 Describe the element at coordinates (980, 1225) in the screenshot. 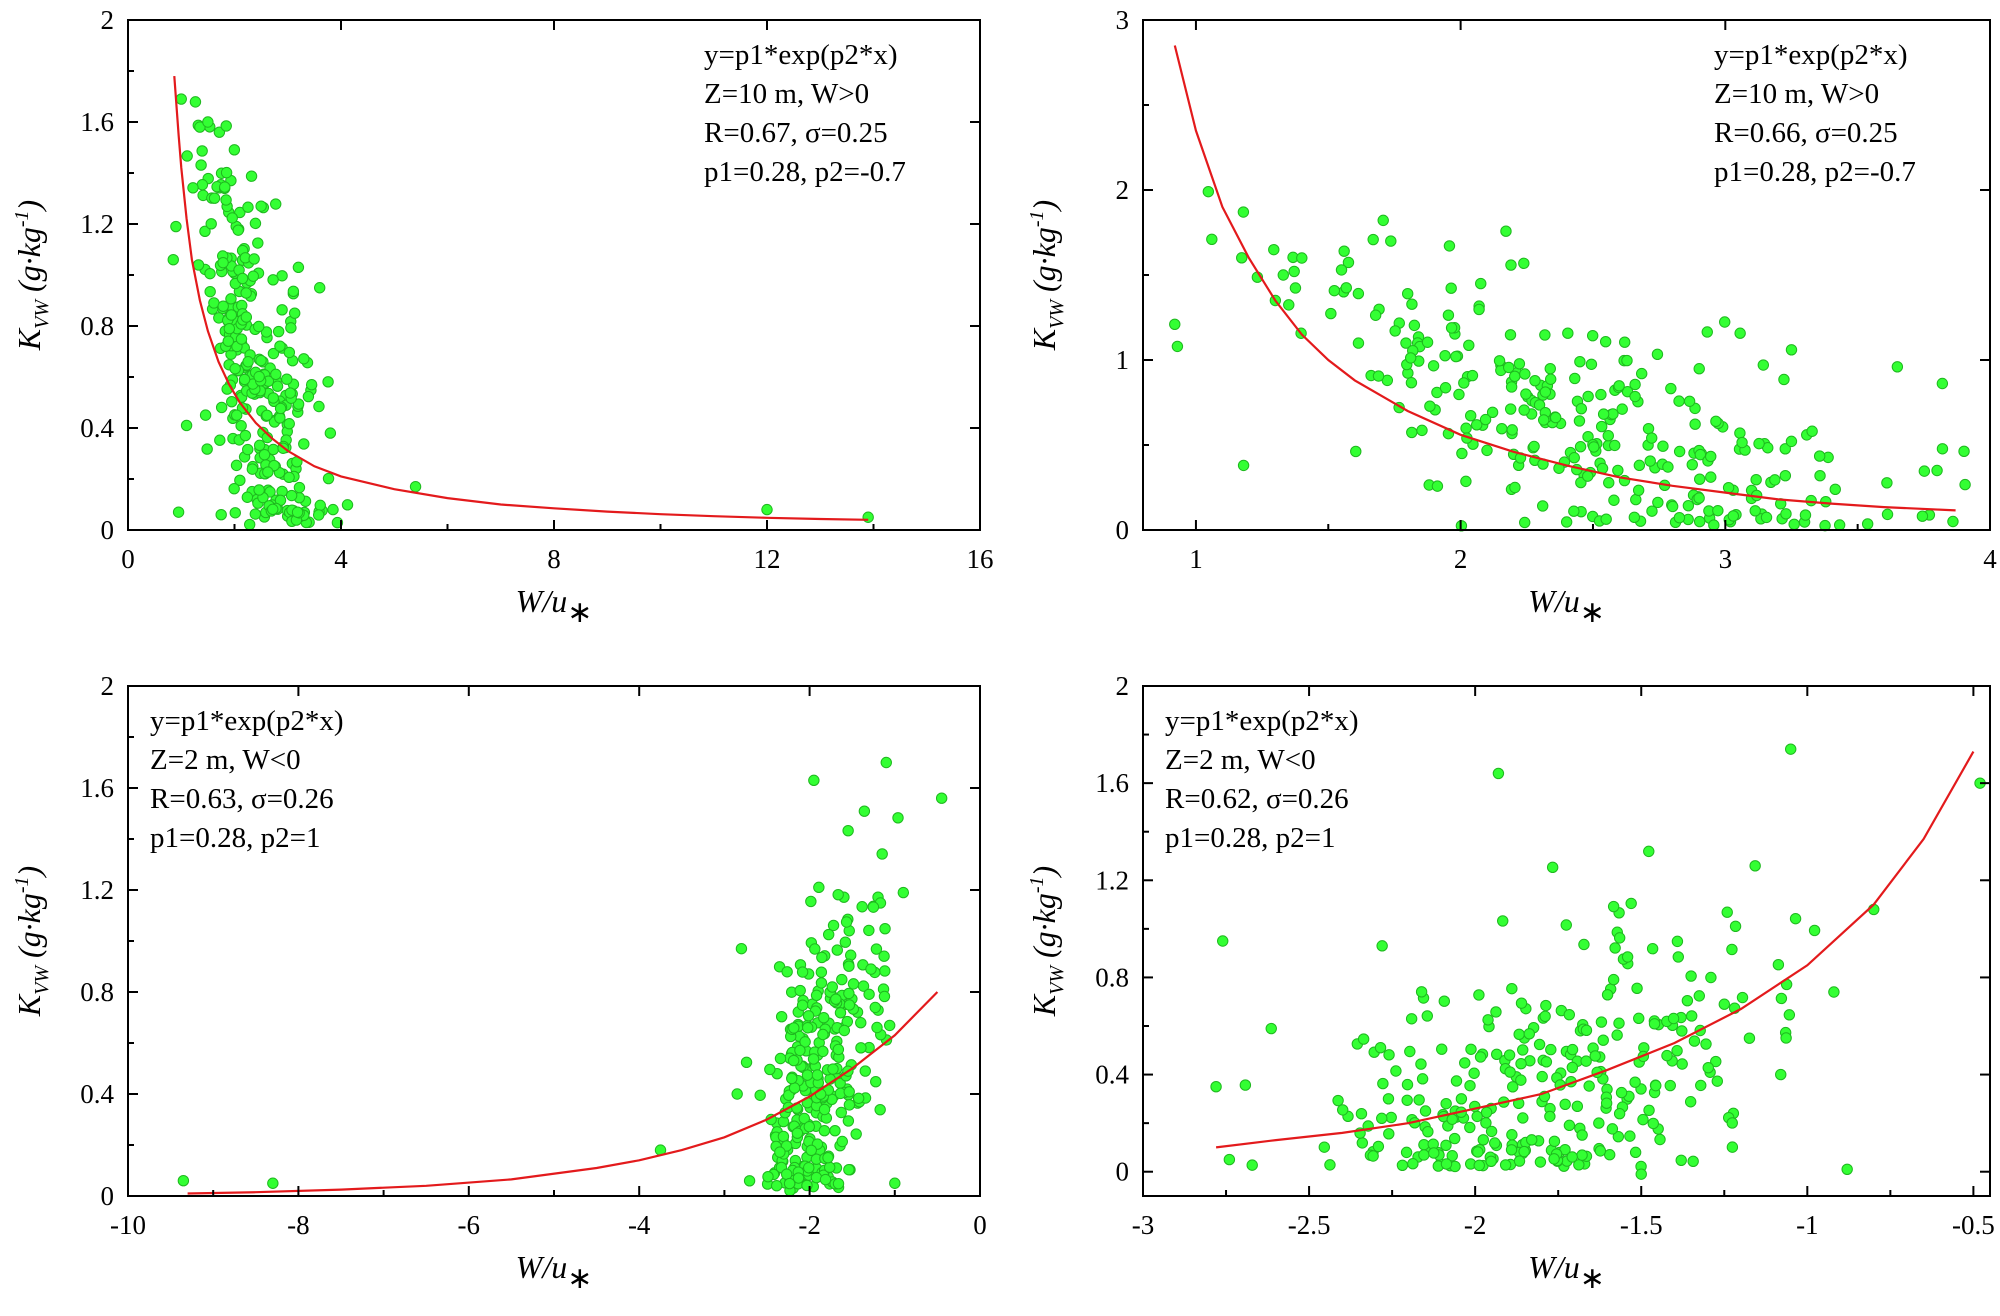

I see `x-tick-label: 0` at that location.